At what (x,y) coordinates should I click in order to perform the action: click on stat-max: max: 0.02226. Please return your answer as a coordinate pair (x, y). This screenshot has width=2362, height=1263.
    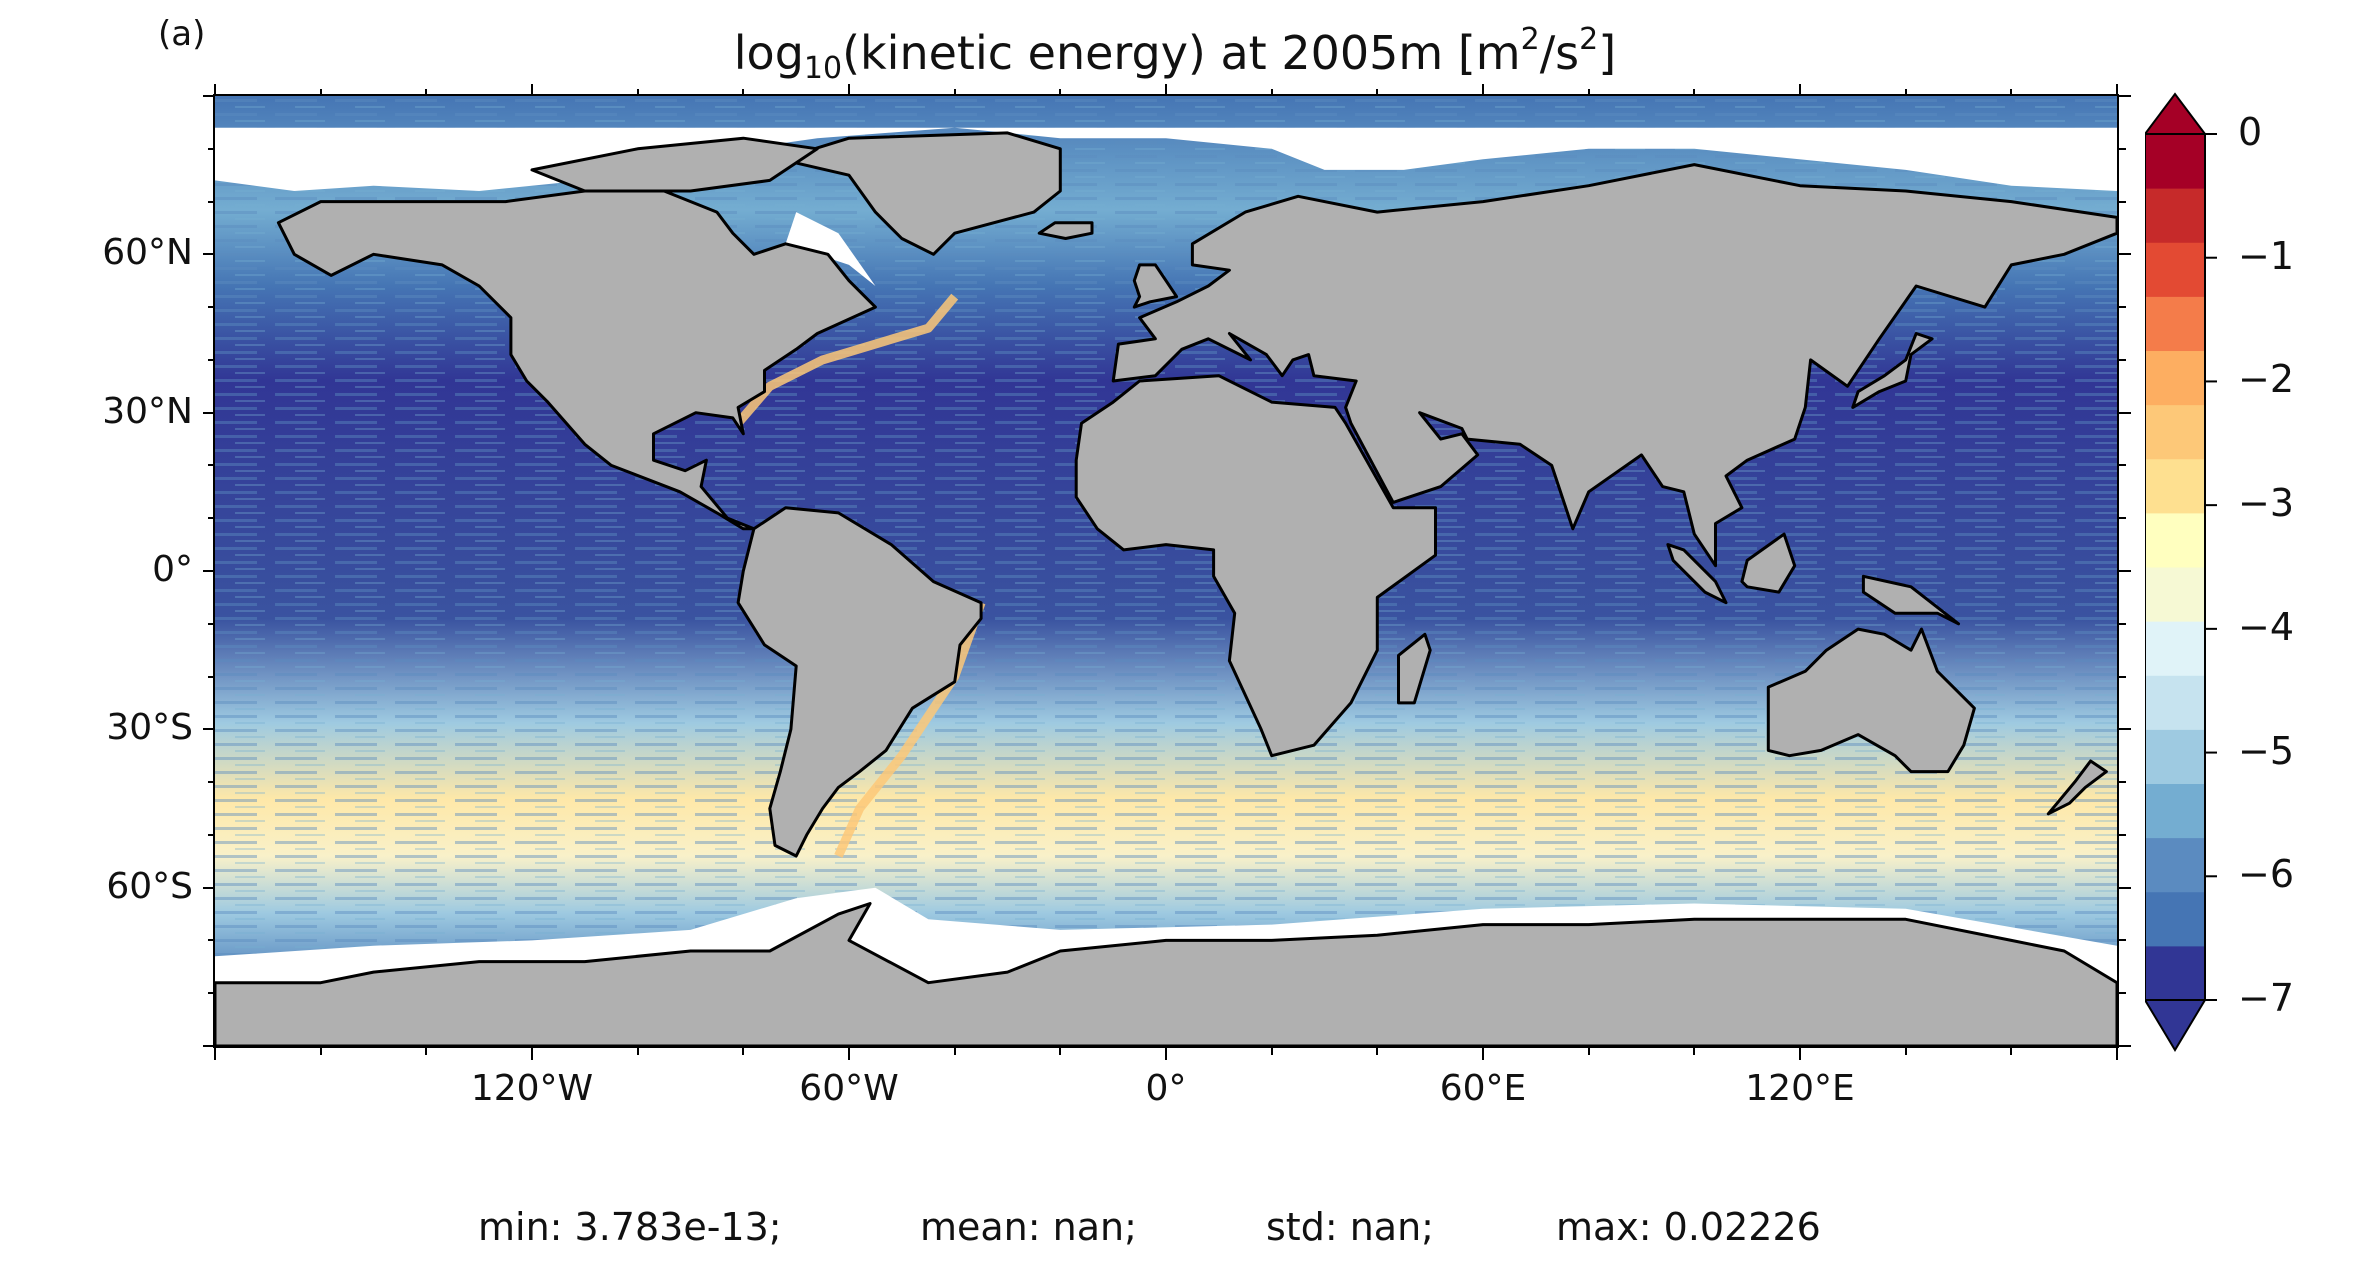
    Looking at the image, I should click on (1688, 1227).